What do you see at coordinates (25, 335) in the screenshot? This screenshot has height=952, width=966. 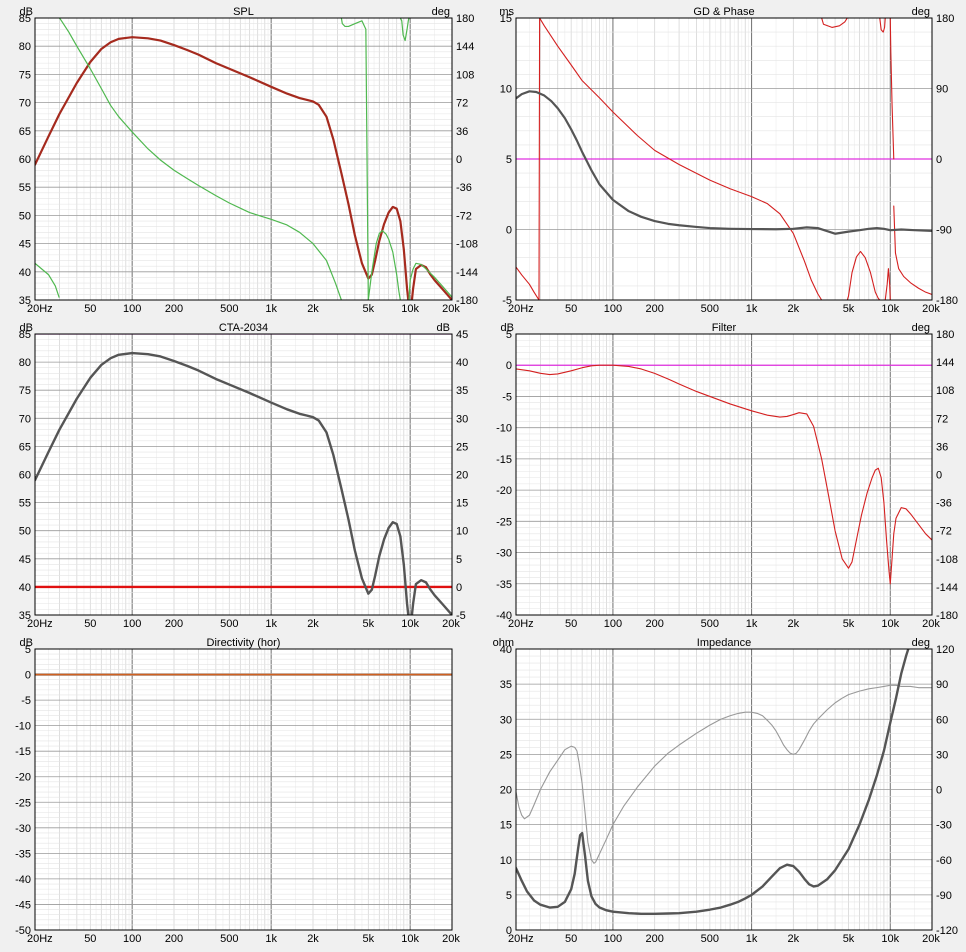 I see `y-tick-label: 85` at bounding box center [25, 335].